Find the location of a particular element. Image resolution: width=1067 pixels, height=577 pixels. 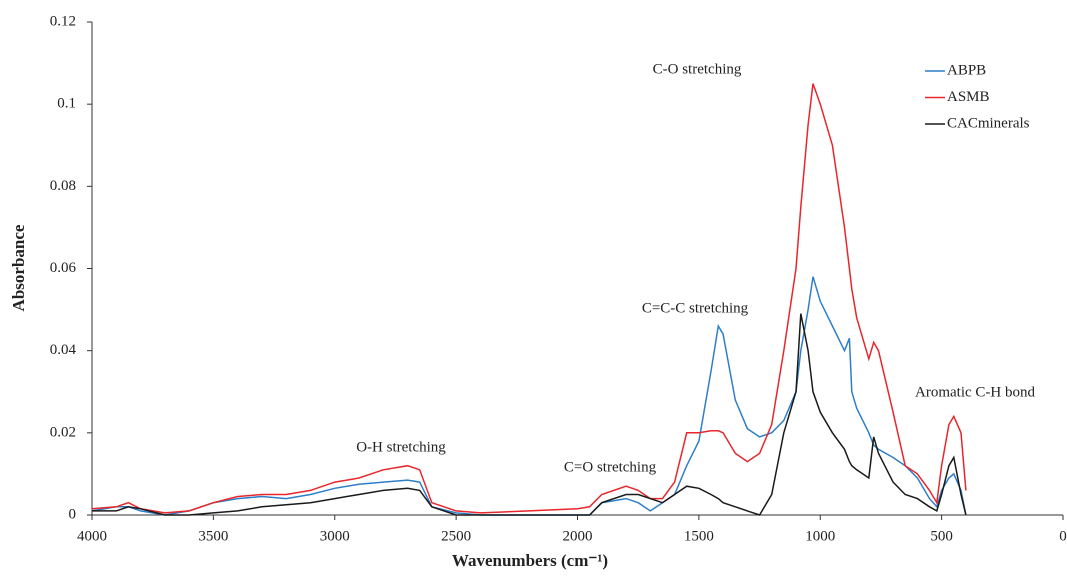

annotation: Aromatic C-H bond is located at coordinates (975, 392).